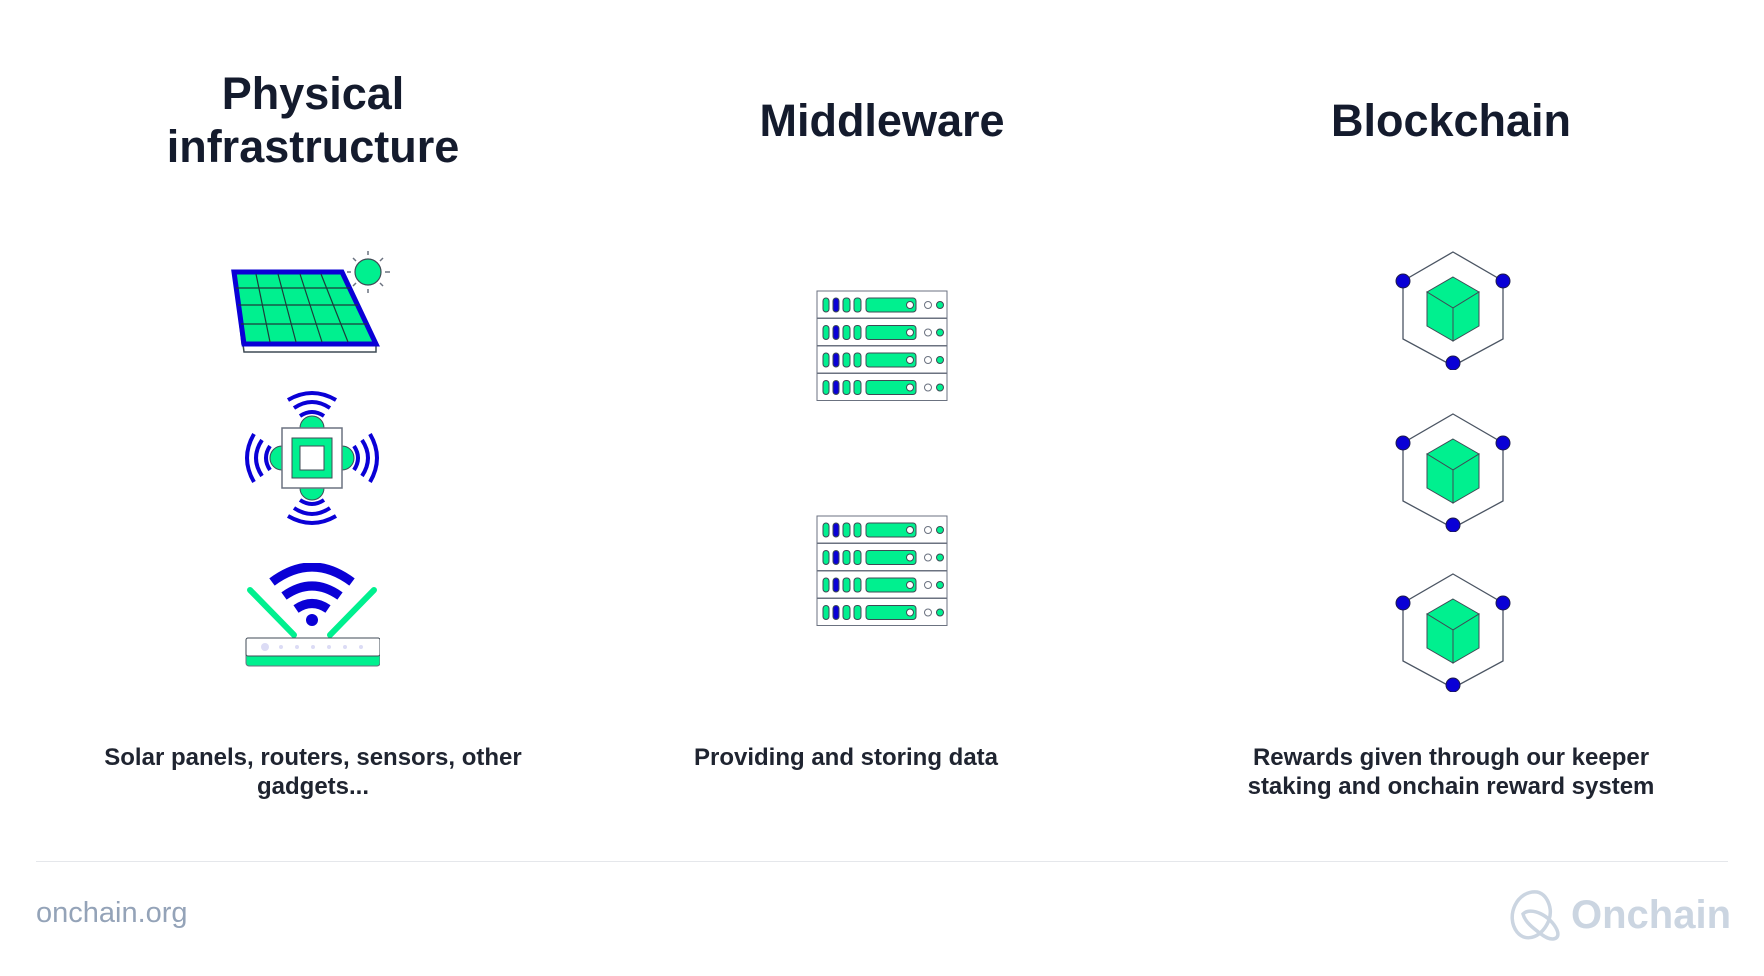  I want to click on caption-middleware: Providing and storing data, so click(846, 757).